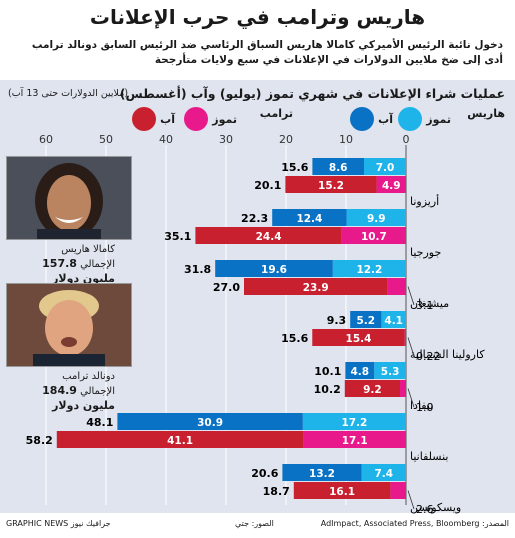 The height and width of the screenshot is (538, 515). What do you see at coordinates (406, 139) in the screenshot?
I see `tick-label-0: 0` at bounding box center [406, 139].